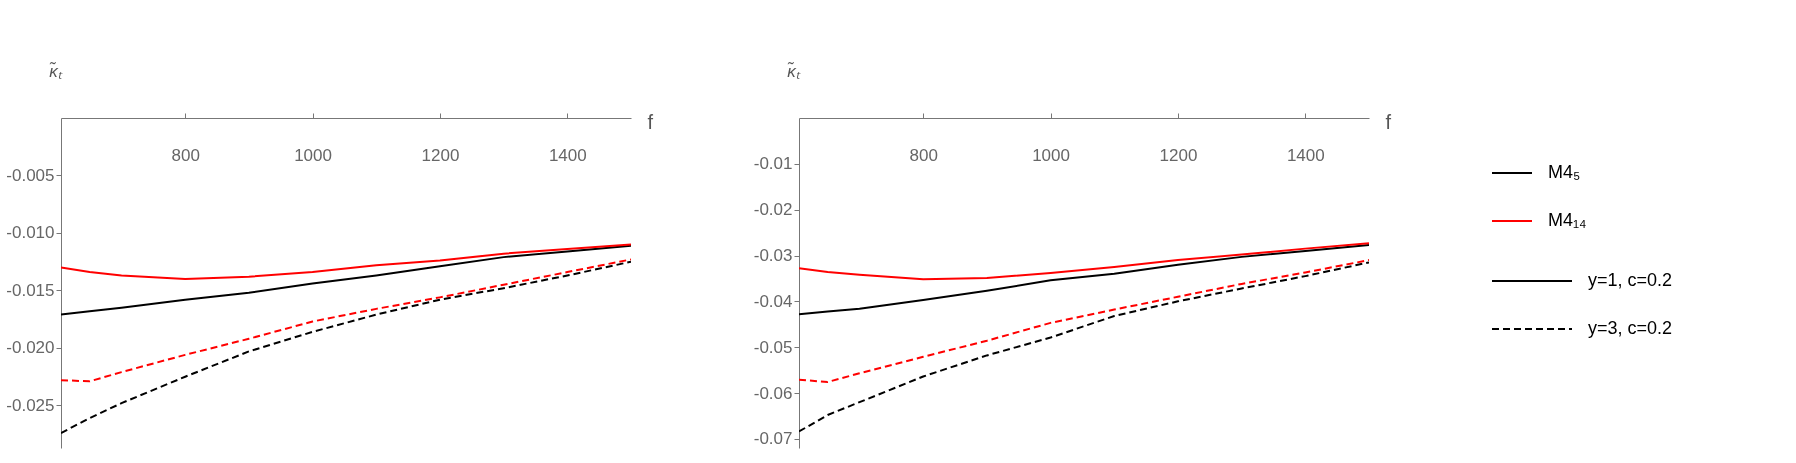 Image resolution: width=1796 pixels, height=463 pixels. What do you see at coordinates (30, 405) in the screenshot?
I see `y-tick-label: -0.025` at bounding box center [30, 405].